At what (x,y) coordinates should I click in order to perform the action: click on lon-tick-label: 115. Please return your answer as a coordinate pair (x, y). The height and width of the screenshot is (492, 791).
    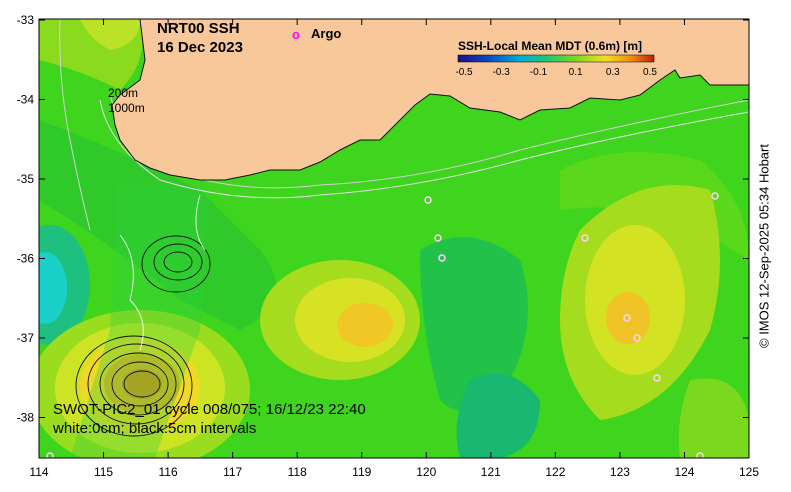
    Looking at the image, I should click on (103, 472).